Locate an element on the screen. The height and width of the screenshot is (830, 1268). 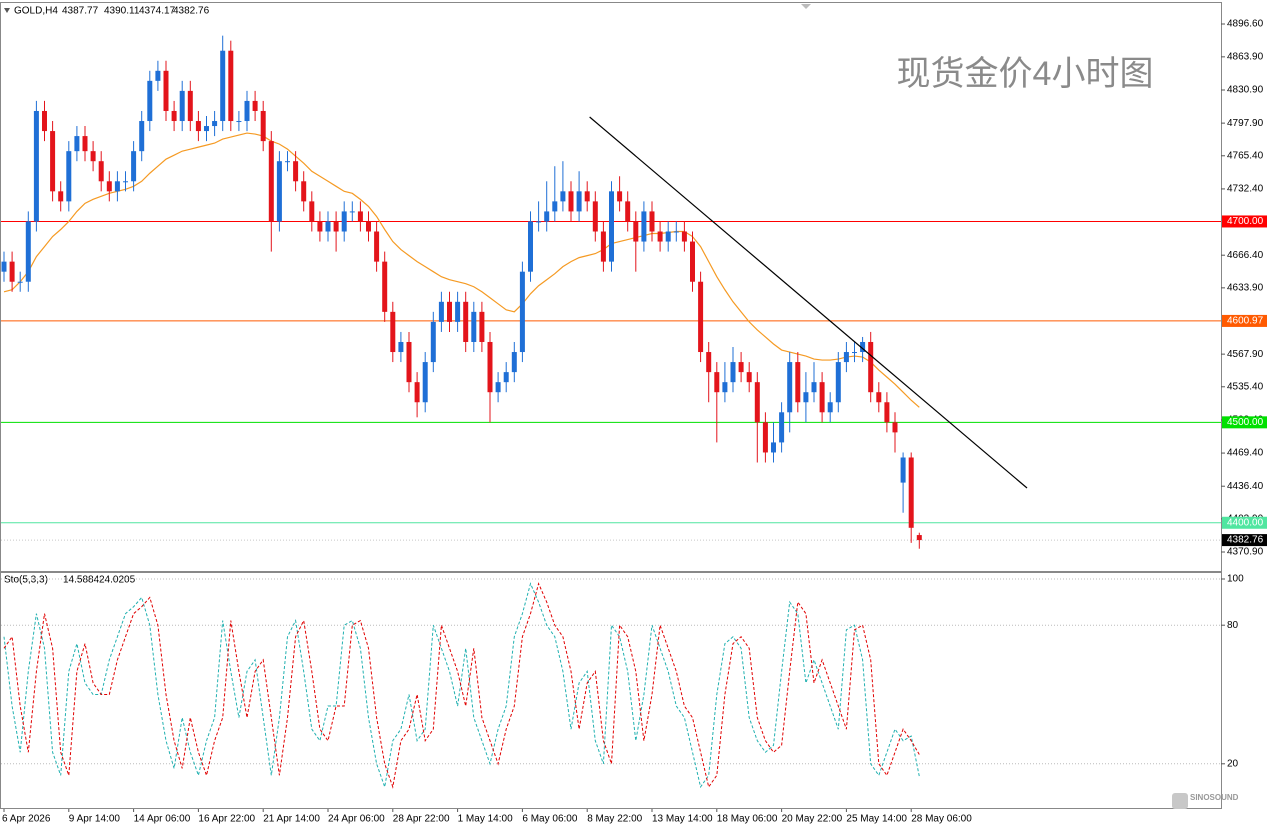
y-tick-label: 4896.60 is located at coordinates (1245, 24).